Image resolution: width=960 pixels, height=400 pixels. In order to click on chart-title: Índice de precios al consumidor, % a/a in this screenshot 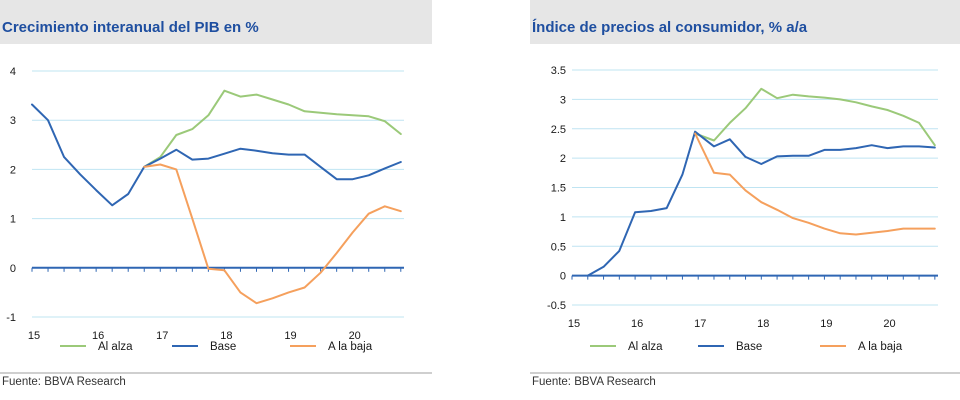, I will do `click(670, 27)`.